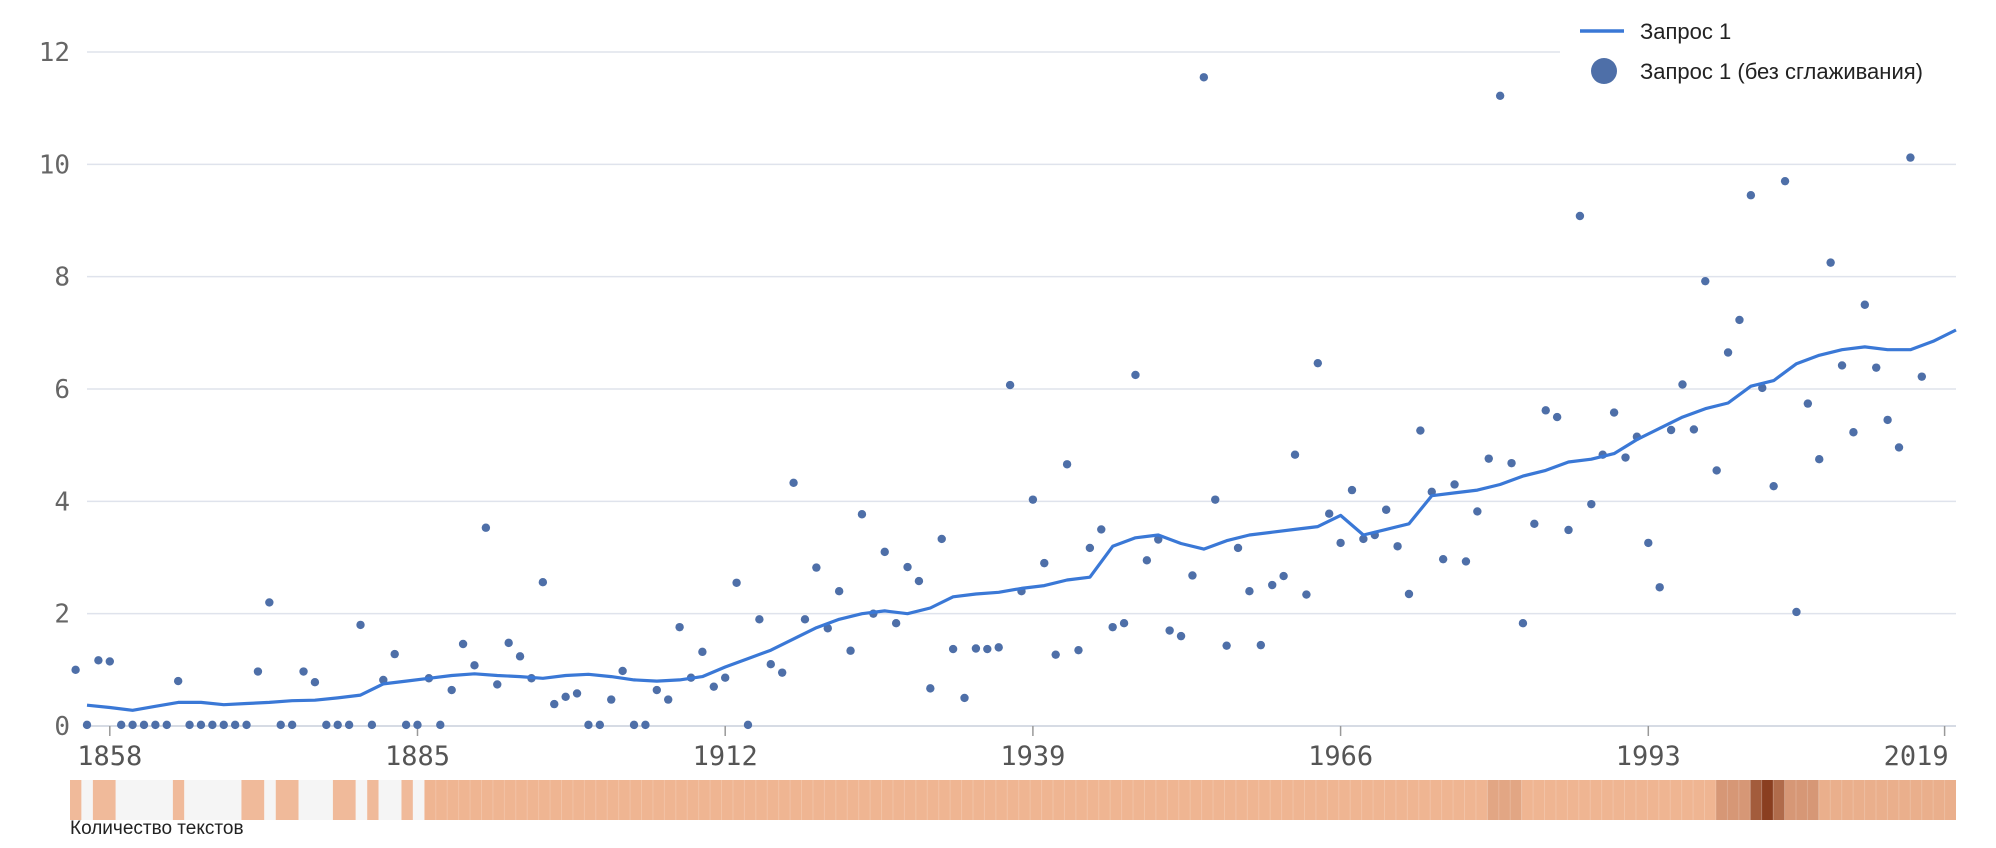 The height and width of the screenshot is (848, 1996). I want to click on x-axis: 1858 1885 1912 1939 1966 1993 2019, so click(1013, 749).